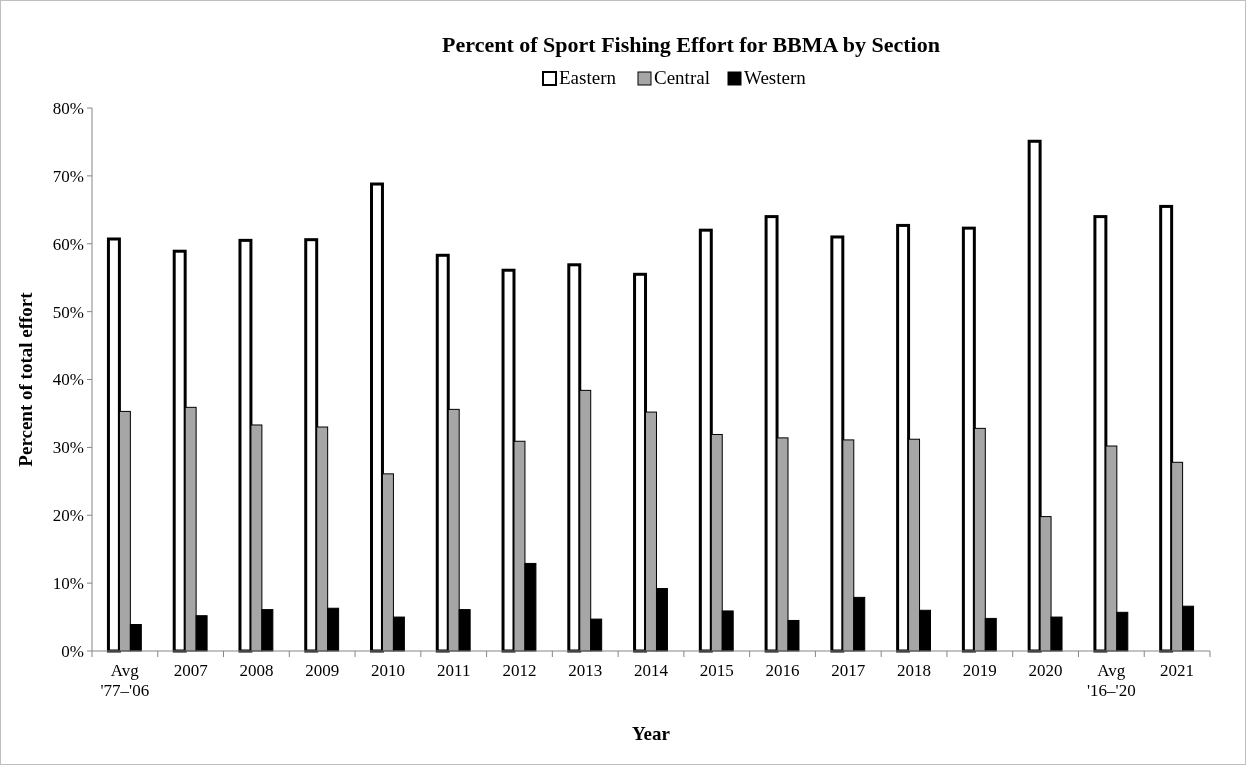  Describe the element at coordinates (125, 680) in the screenshot. I see `x-tick-label: Avg '77–'06` at that location.